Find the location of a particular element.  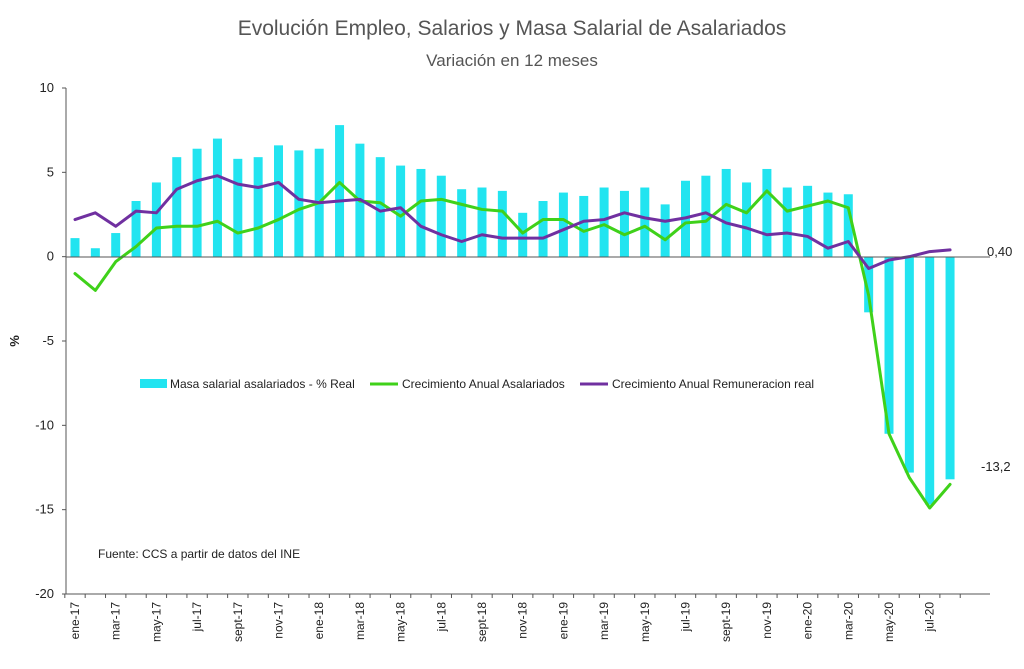

x-tick-label: may-19 is located at coordinates (645, 622).